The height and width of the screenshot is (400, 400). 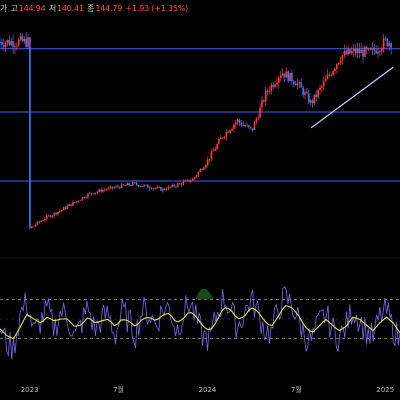 What do you see at coordinates (385, 390) in the screenshot?
I see `x-tick-label: 2025` at bounding box center [385, 390].